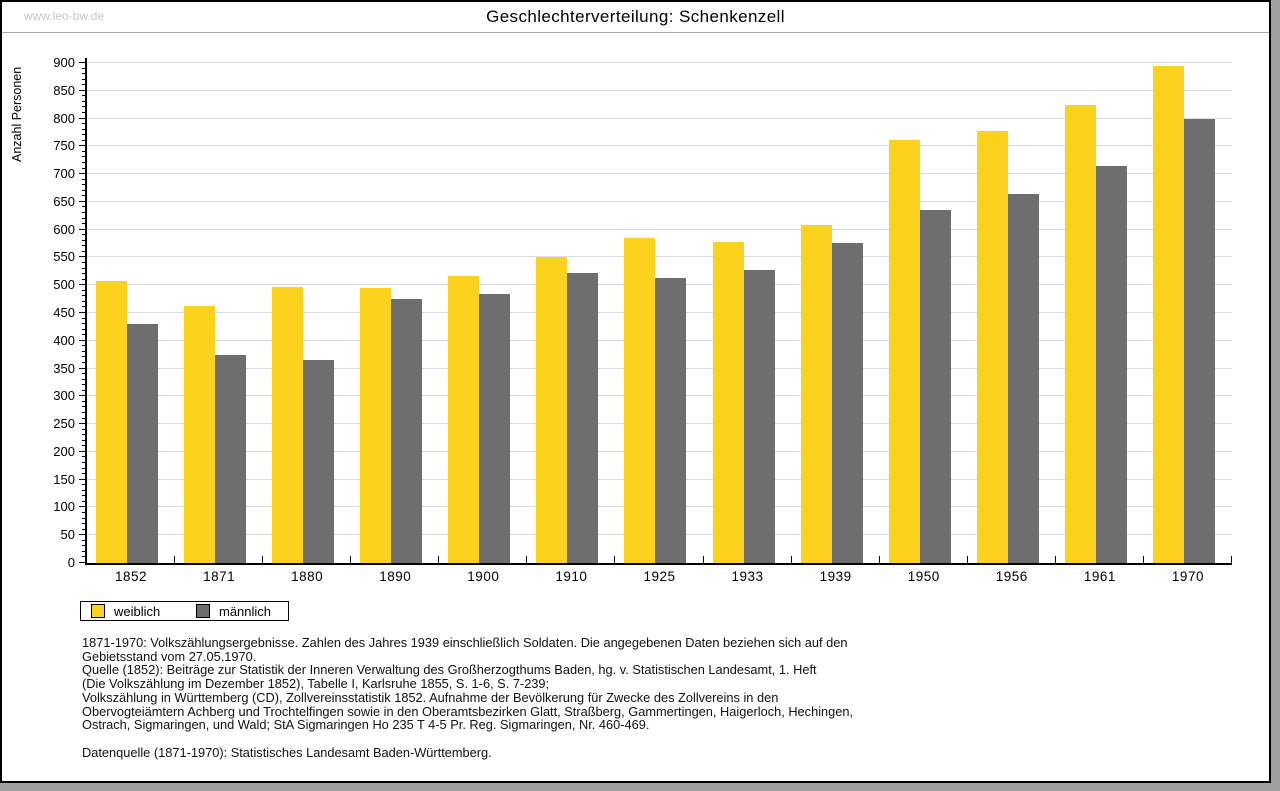  What do you see at coordinates (64, 285) in the screenshot?
I see `y-tick-label: 500` at bounding box center [64, 285].